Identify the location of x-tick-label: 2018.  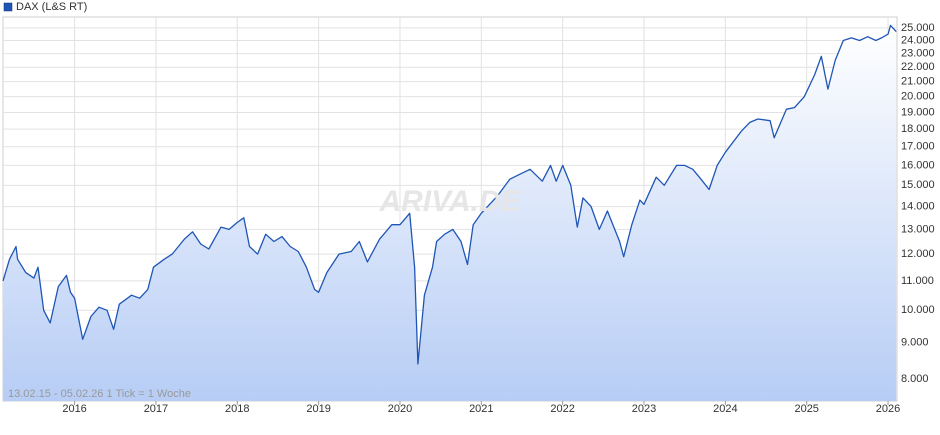
(237, 409).